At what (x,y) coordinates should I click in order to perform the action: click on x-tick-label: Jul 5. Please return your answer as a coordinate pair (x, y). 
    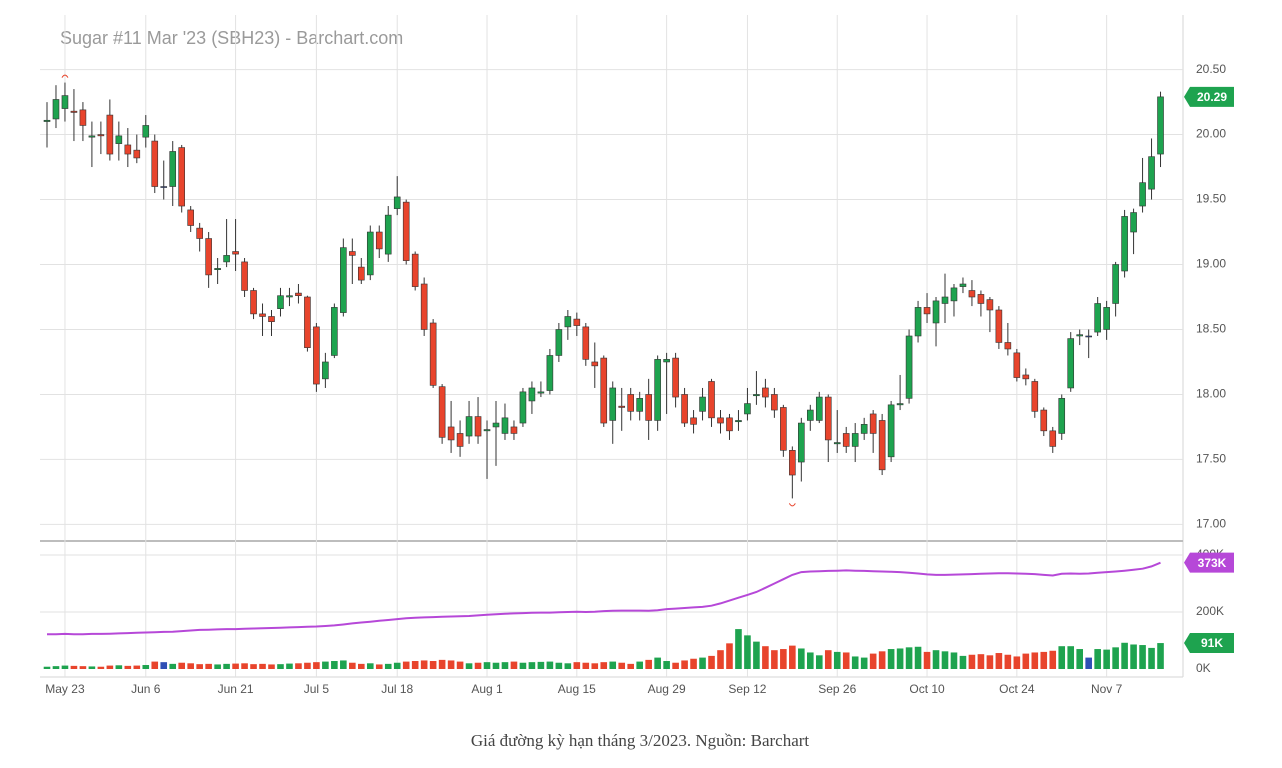
    Looking at the image, I should click on (317, 689).